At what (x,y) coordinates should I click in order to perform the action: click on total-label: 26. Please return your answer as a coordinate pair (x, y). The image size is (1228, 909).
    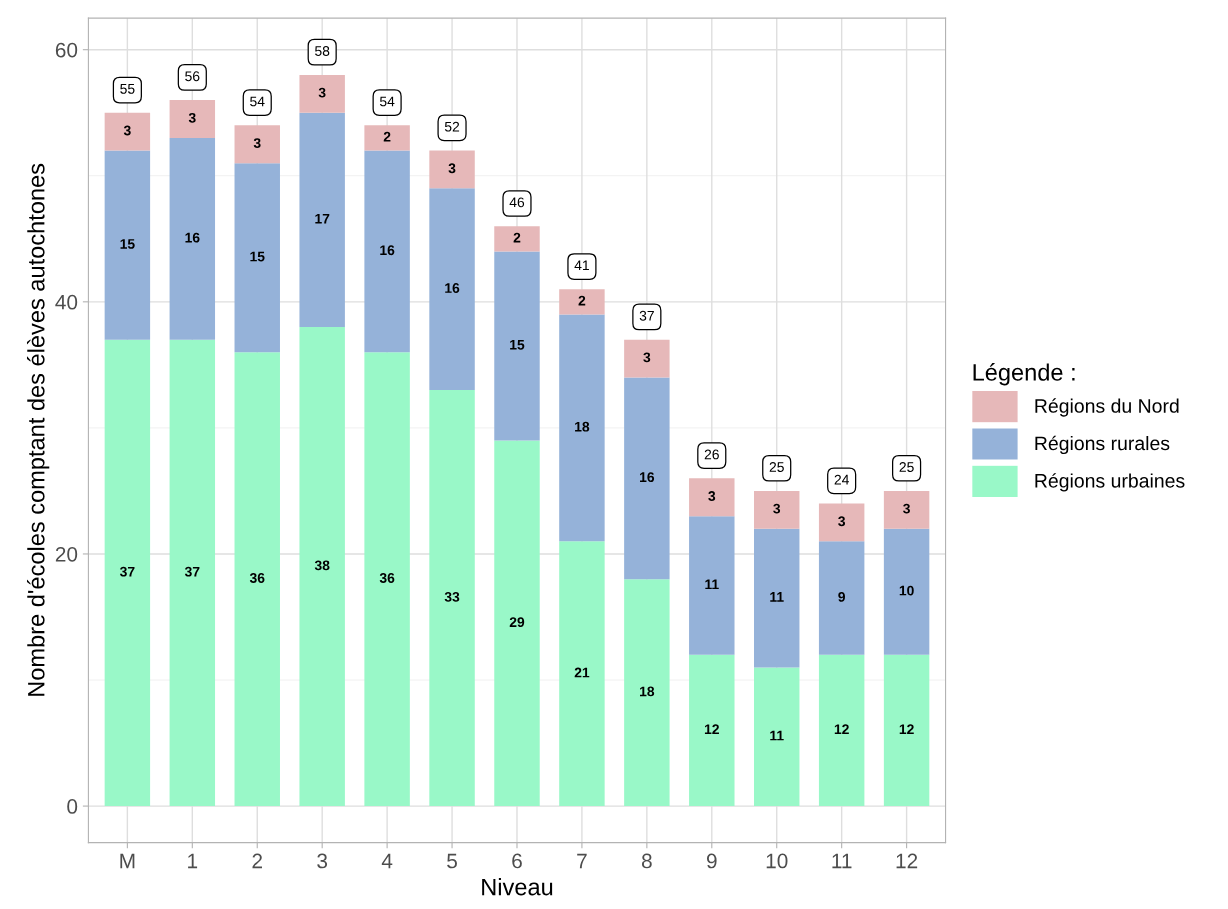
    Looking at the image, I should click on (711, 454).